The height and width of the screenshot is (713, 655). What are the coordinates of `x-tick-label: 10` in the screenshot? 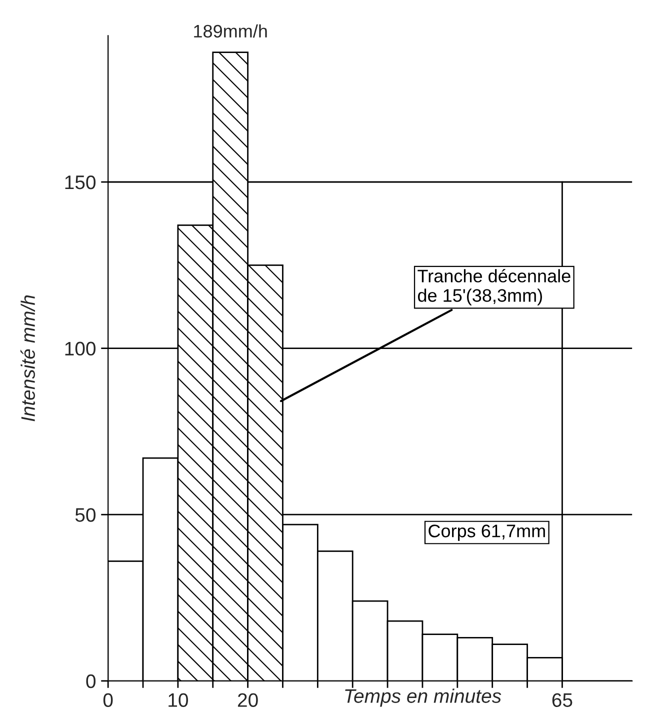 It's located at (178, 700).